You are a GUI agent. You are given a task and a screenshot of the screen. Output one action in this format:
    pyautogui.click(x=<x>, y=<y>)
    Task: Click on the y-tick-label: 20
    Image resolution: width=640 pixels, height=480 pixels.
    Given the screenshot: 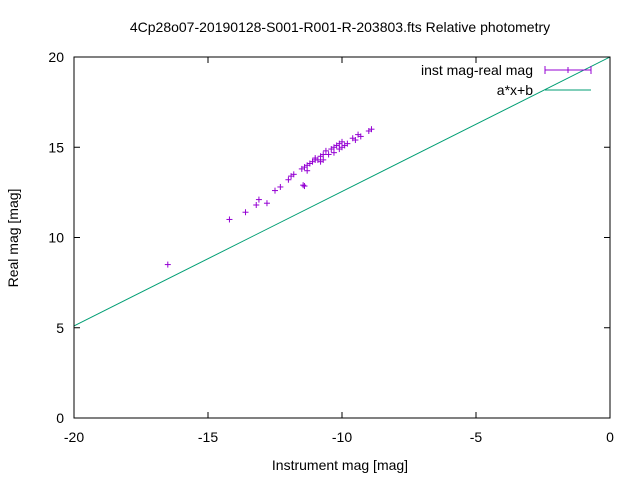 What is the action you would take?
    pyautogui.click(x=56, y=57)
    